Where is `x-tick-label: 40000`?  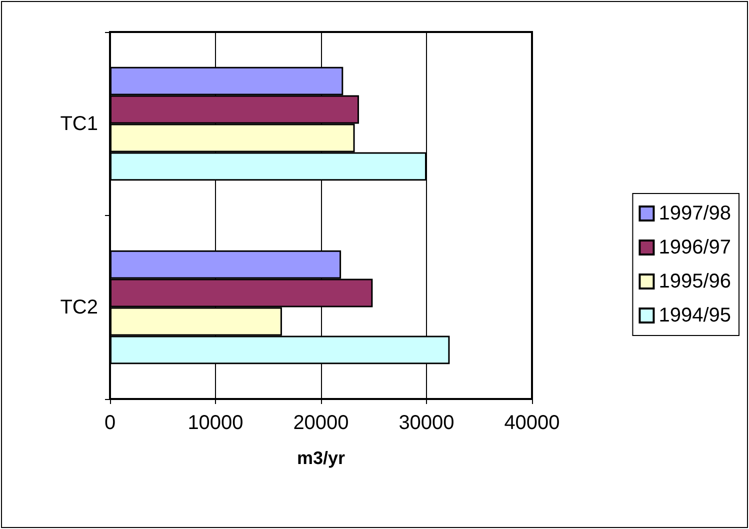
x-tick-label: 40000 is located at coordinates (532, 423).